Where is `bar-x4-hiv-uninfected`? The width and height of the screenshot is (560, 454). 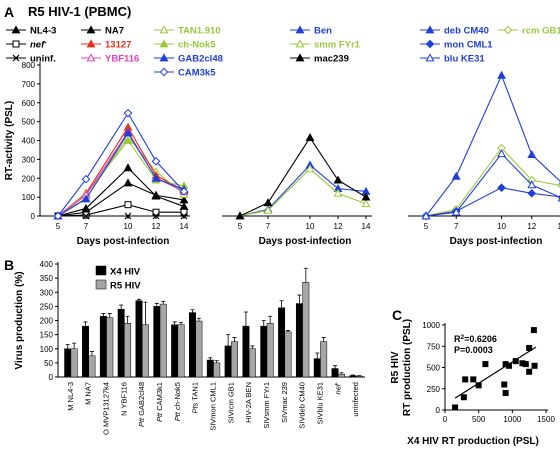
bar-x4-hiv-uninfected is located at coordinates (353, 376).